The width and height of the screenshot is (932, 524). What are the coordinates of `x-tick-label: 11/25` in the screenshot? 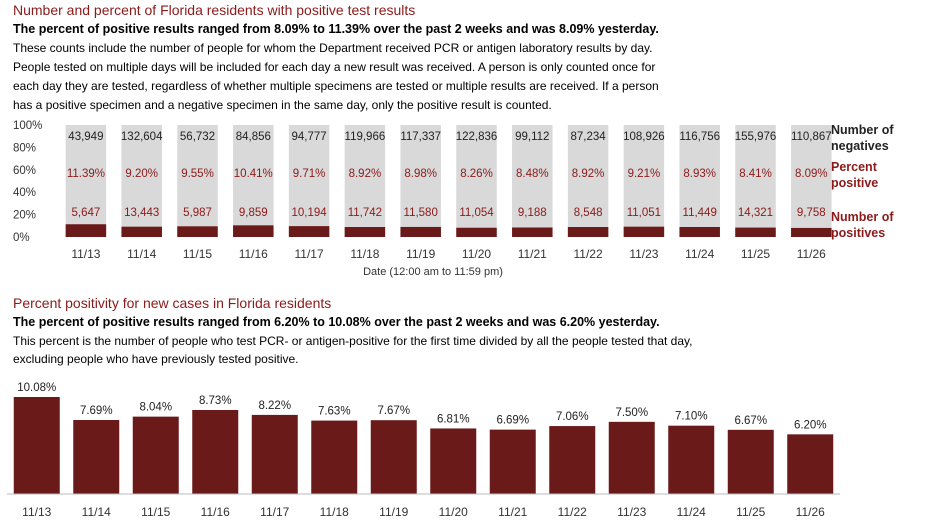 It's located at (750, 512).